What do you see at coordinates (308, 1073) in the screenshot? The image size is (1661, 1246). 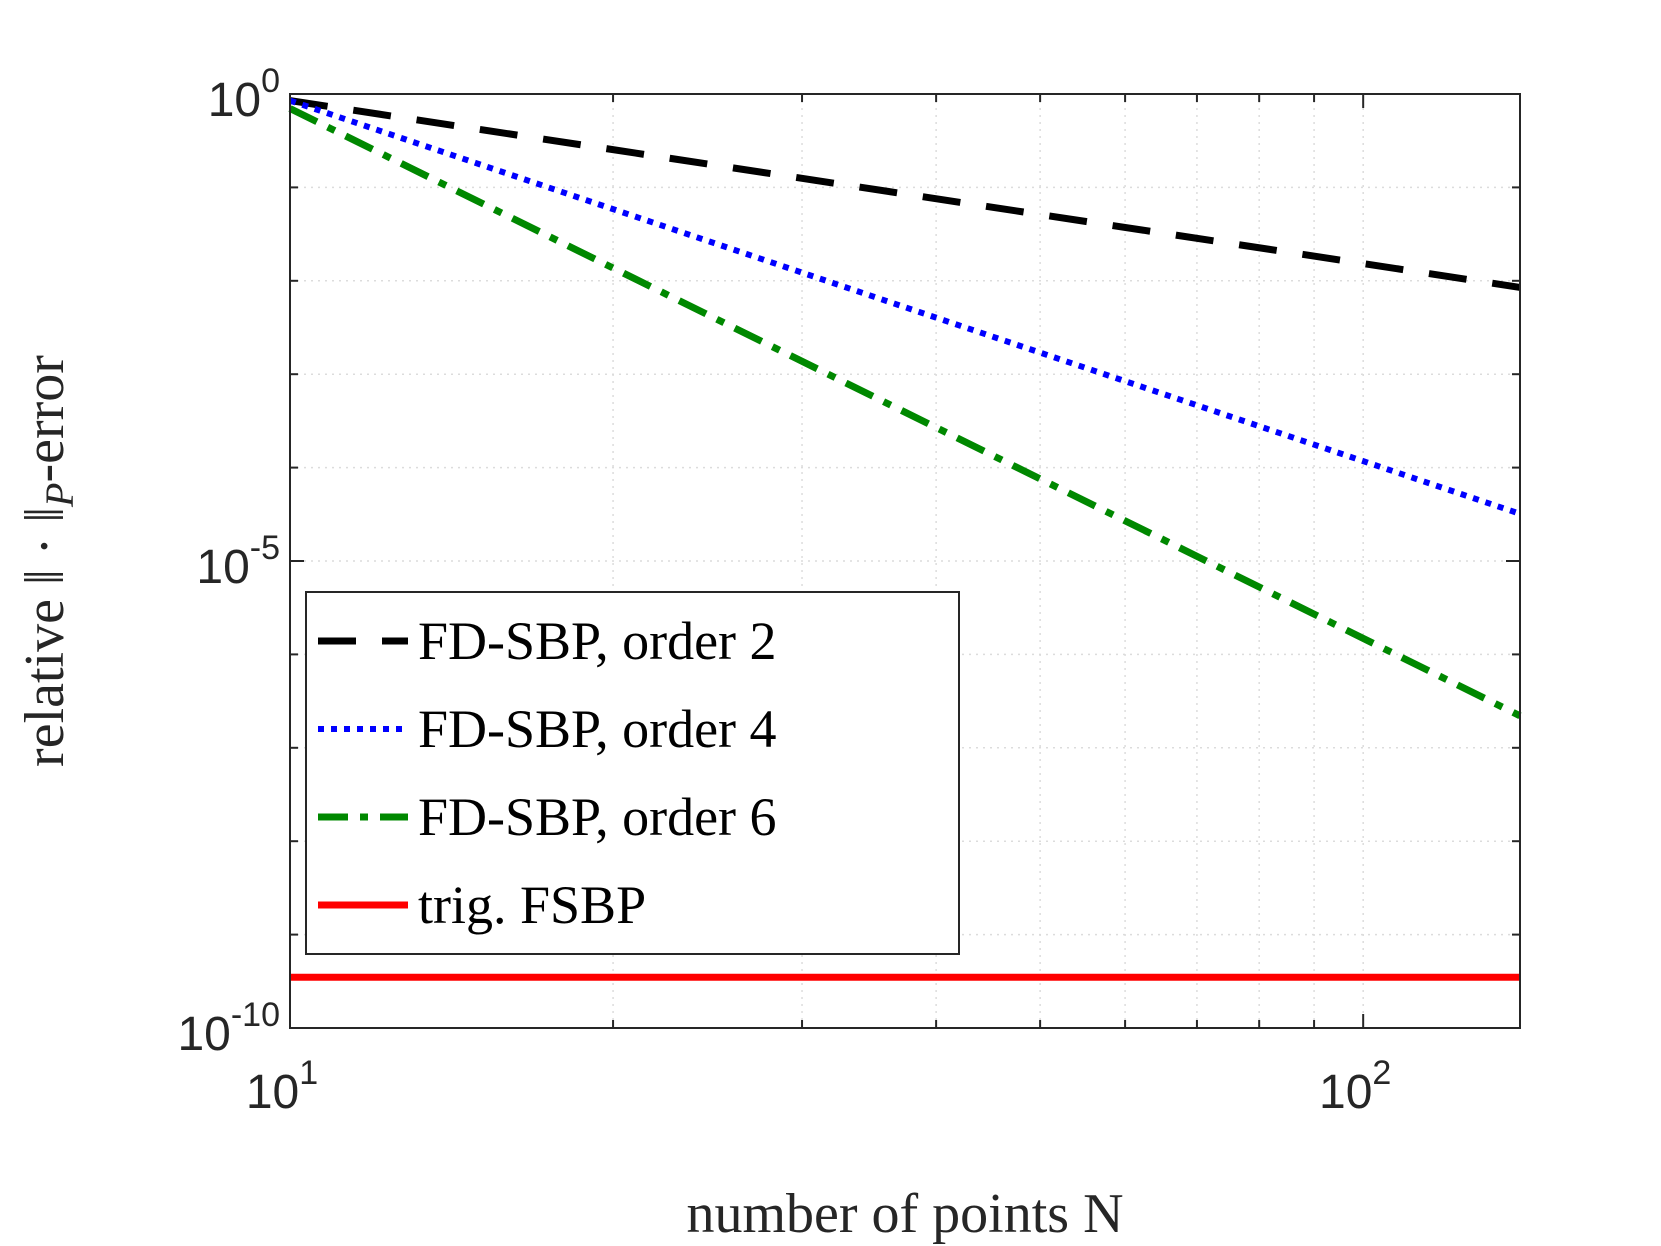 I see `x-tick-label-exponent: 1` at bounding box center [308, 1073].